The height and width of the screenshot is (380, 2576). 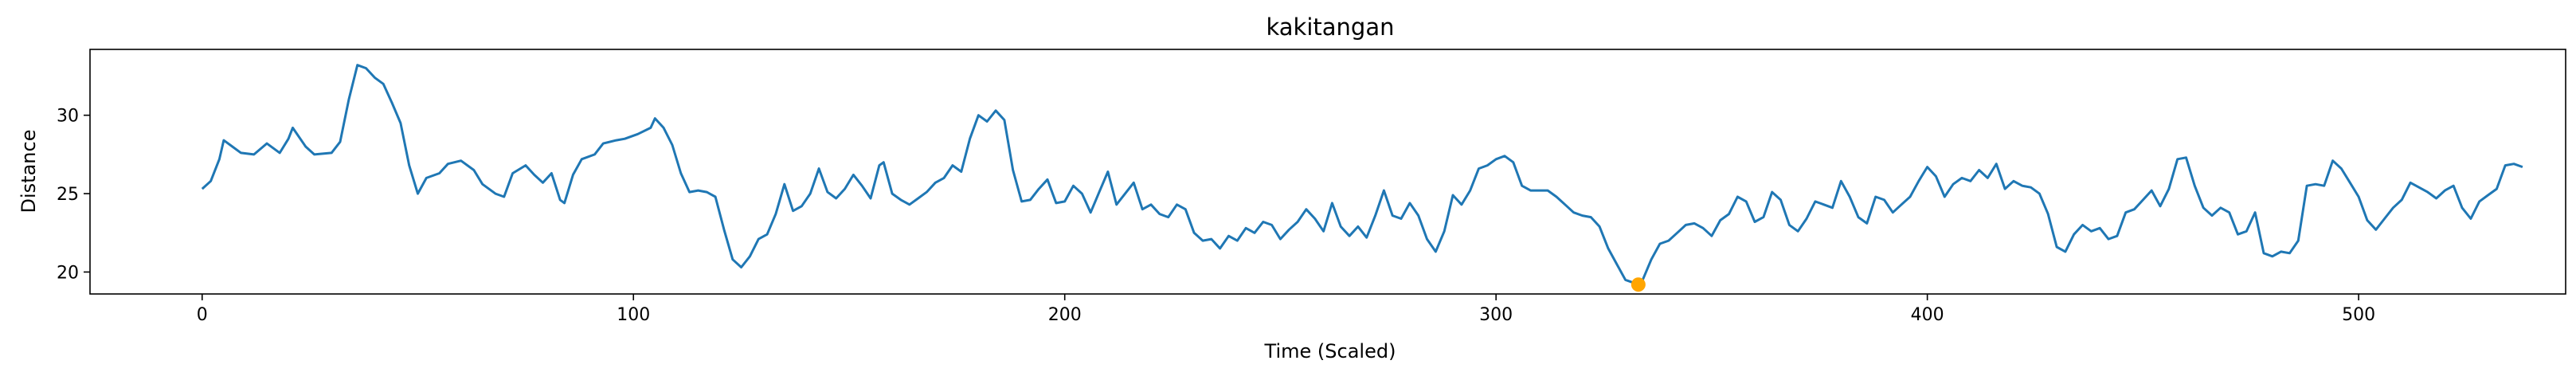 What do you see at coordinates (1065, 315) in the screenshot?
I see `x-tick-label: 200` at bounding box center [1065, 315].